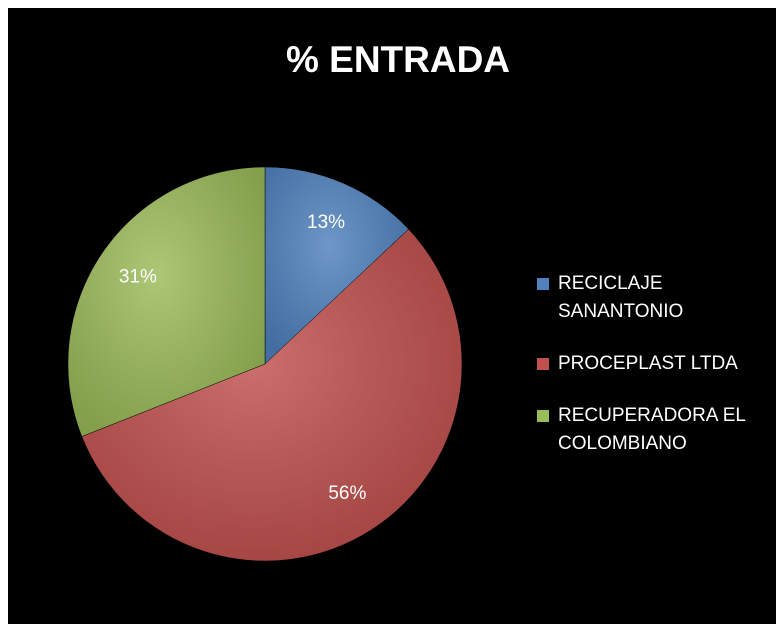 This screenshot has height=637, width=784. Describe the element at coordinates (648, 363) in the screenshot. I see `legend-label: PROCEPLAST LTDA` at that location.